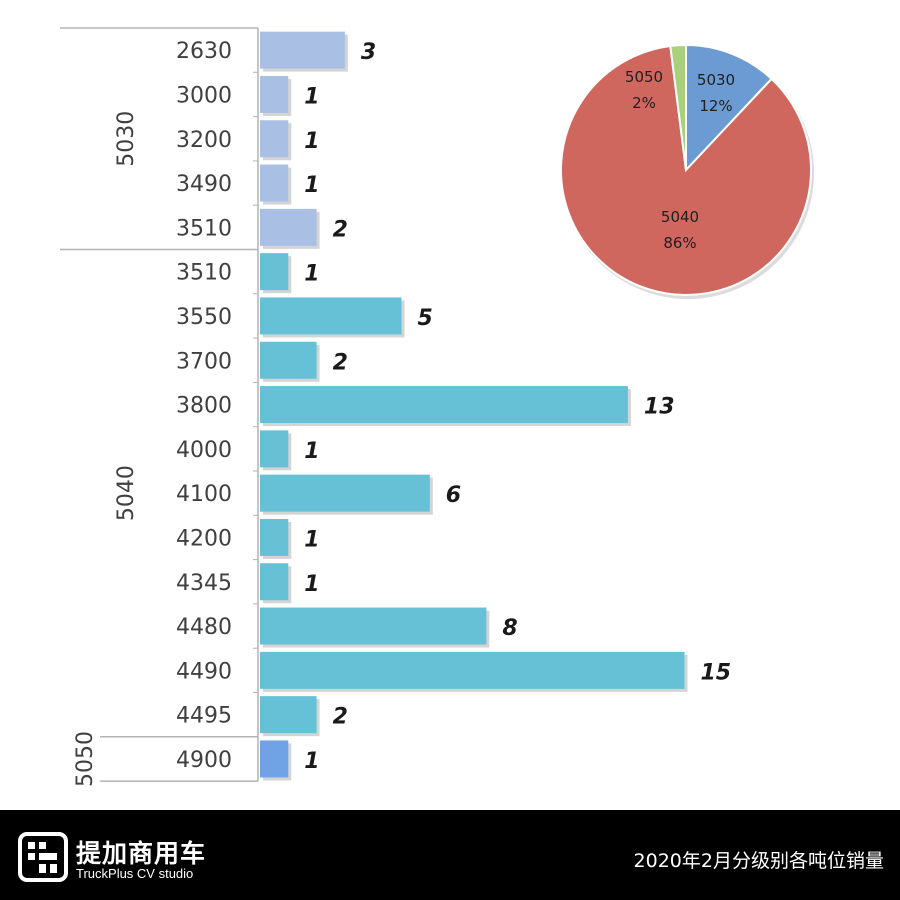 This screenshot has height=900, width=900. What do you see at coordinates (204, 95) in the screenshot?
I see `category-tick-label: 3000` at bounding box center [204, 95].